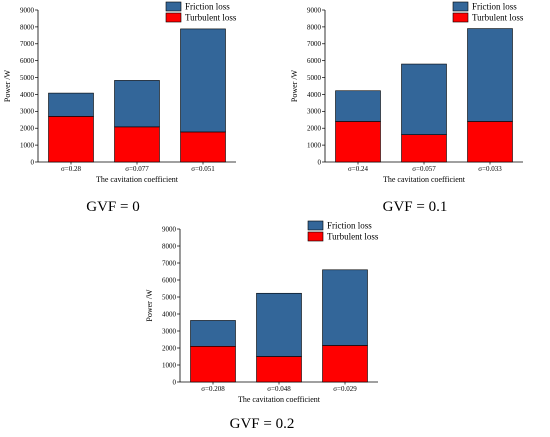  What do you see at coordinates (345, 389) in the screenshot?
I see `x-tick-label: σ=0.029` at bounding box center [345, 389].